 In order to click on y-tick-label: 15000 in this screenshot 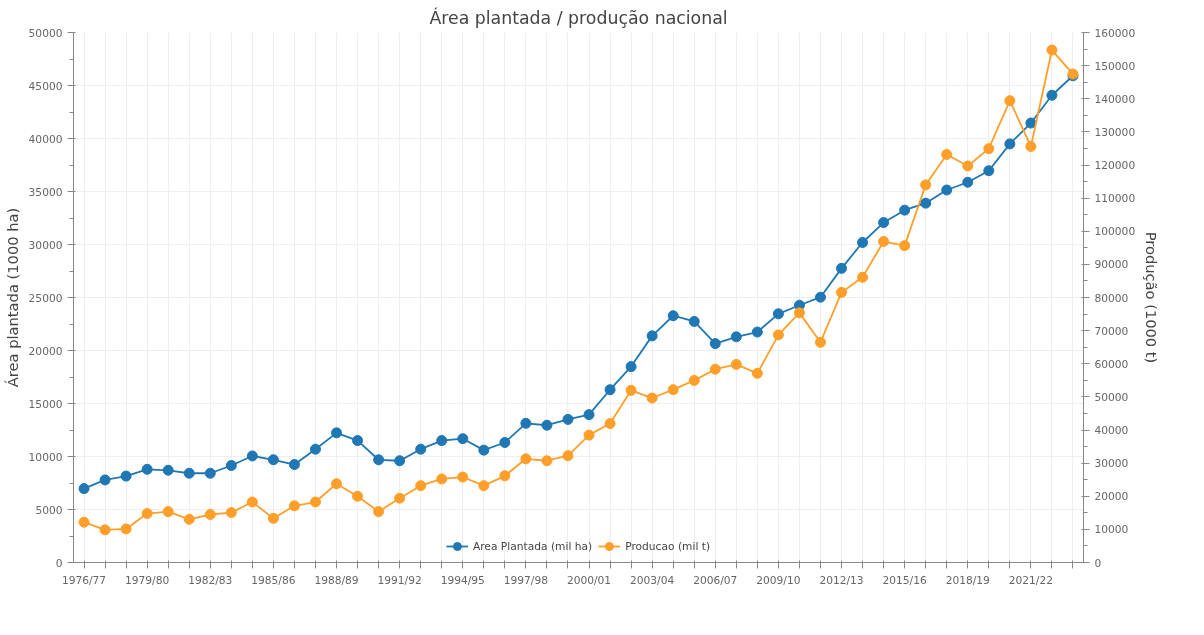, I will do `click(45, 404)`.